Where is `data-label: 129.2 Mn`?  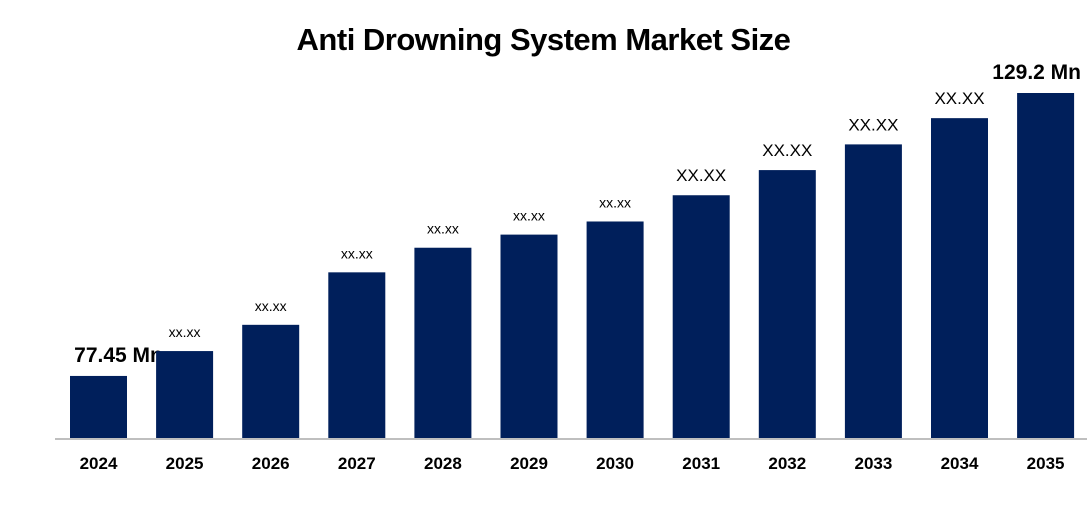 data-label: 129.2 Mn is located at coordinates (1036, 72).